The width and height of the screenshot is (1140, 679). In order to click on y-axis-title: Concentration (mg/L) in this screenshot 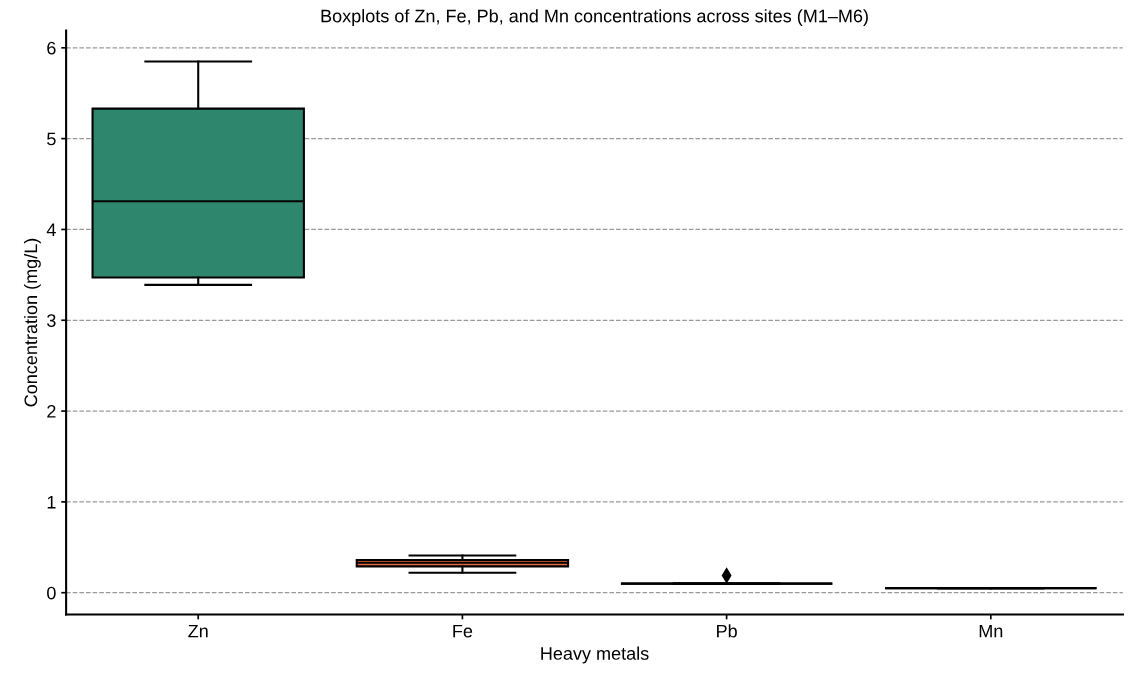, I will do `click(32, 322)`.